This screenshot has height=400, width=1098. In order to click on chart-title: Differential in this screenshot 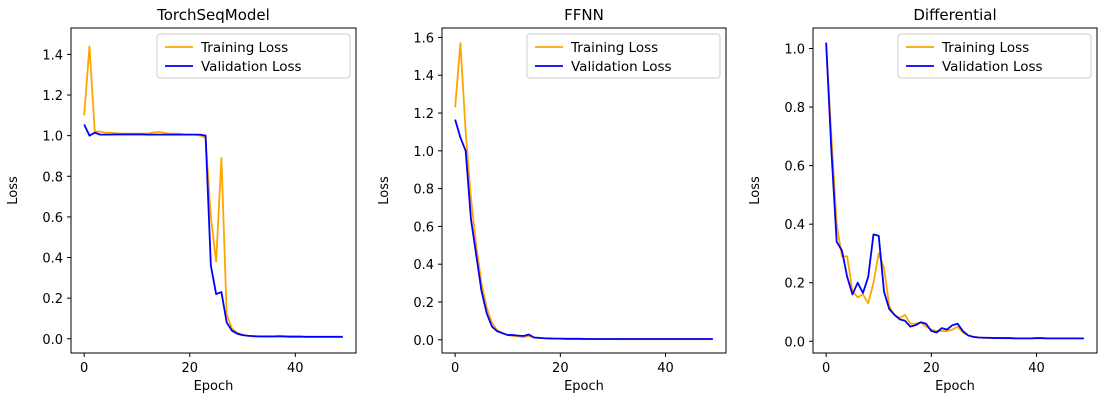, I will do `click(954, 15)`.